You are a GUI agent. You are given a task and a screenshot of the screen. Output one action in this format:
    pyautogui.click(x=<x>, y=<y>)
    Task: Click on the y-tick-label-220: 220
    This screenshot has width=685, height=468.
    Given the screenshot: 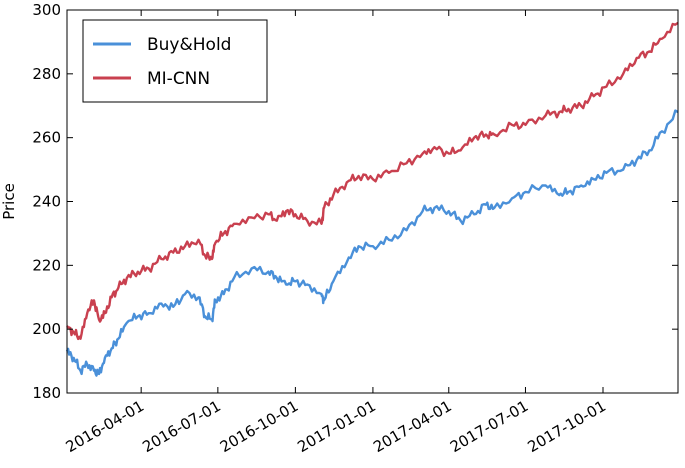 What is the action you would take?
    pyautogui.click(x=46, y=265)
    